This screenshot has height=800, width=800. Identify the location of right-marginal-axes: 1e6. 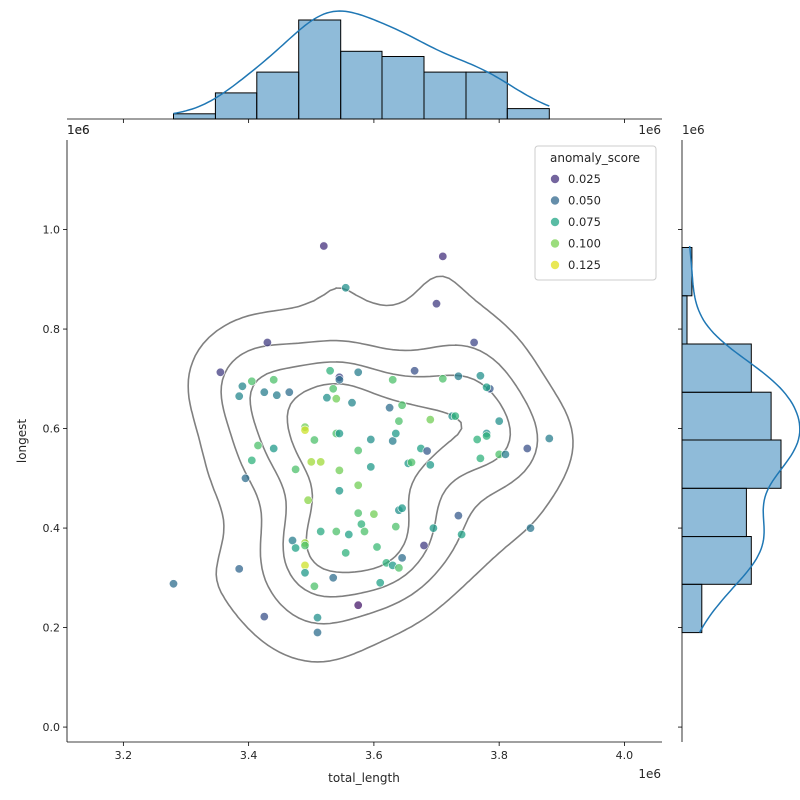
(739, 432).